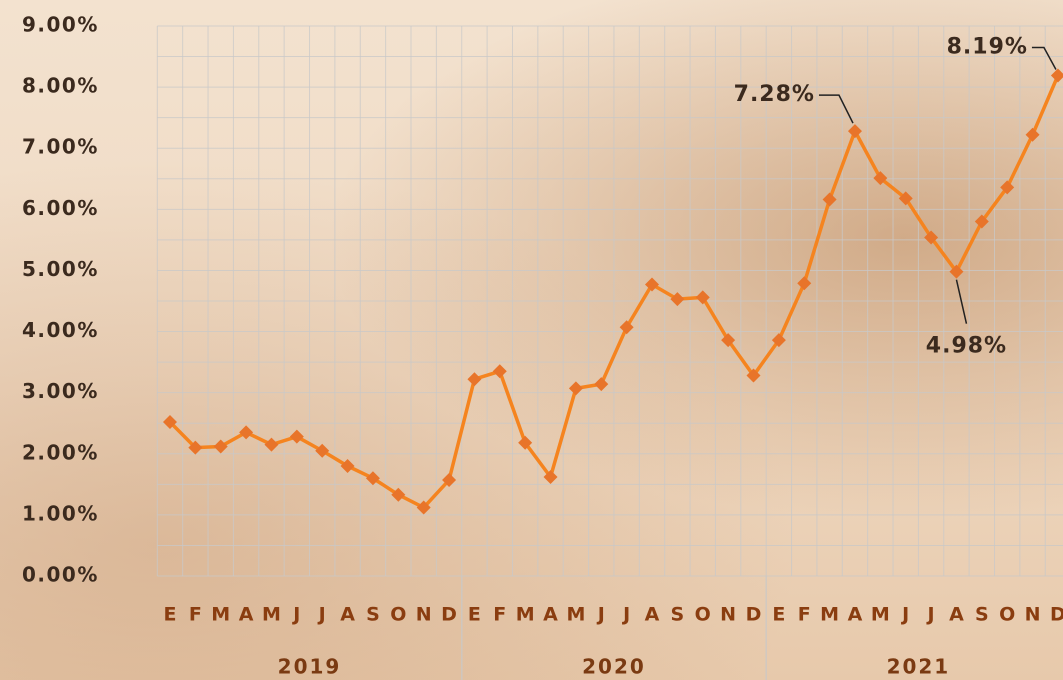  What do you see at coordinates (966, 346) in the screenshot?
I see `data-label: 4.98%` at bounding box center [966, 346].